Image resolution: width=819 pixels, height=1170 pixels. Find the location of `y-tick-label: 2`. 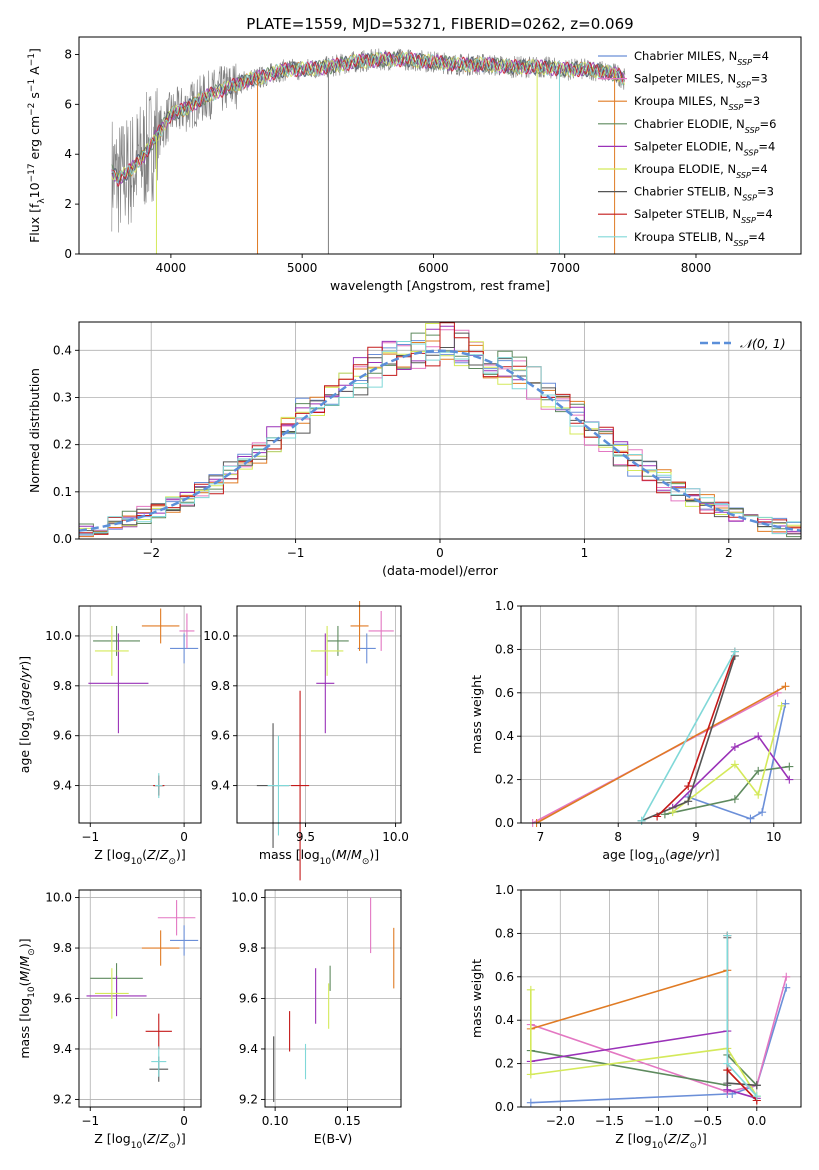

y-tick-label: 2 is located at coordinates (68, 204).